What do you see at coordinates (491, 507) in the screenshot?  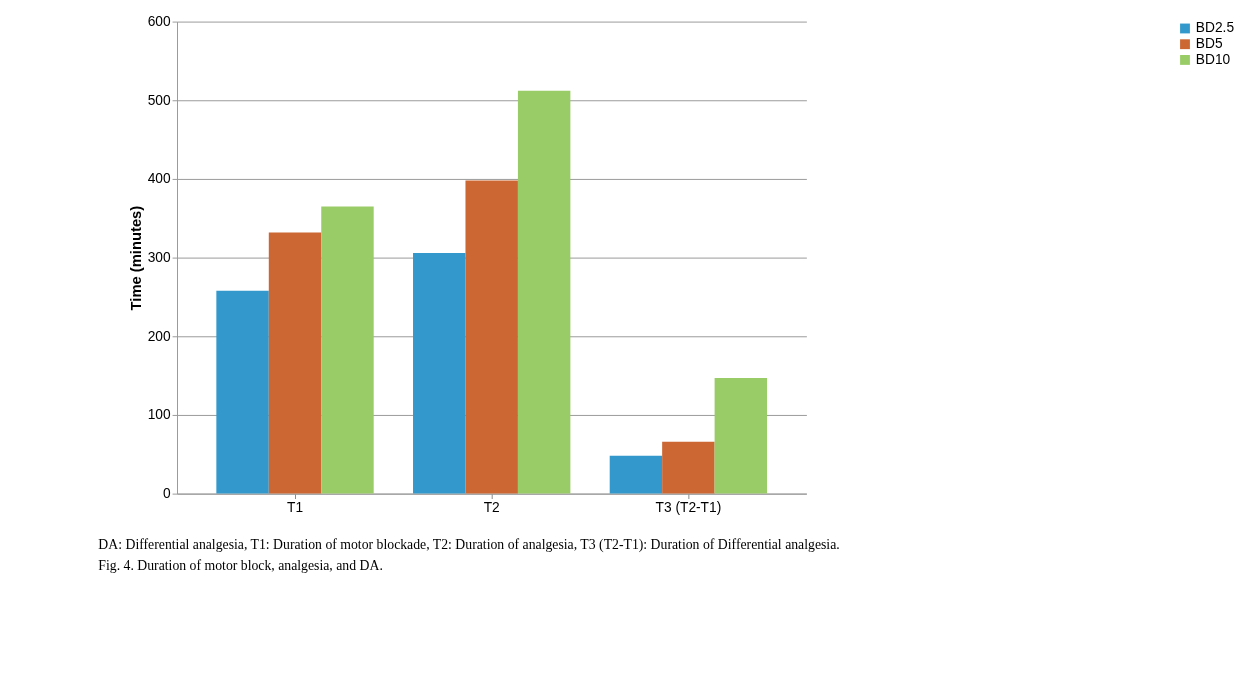 I see `x-tick-label: T2` at bounding box center [491, 507].